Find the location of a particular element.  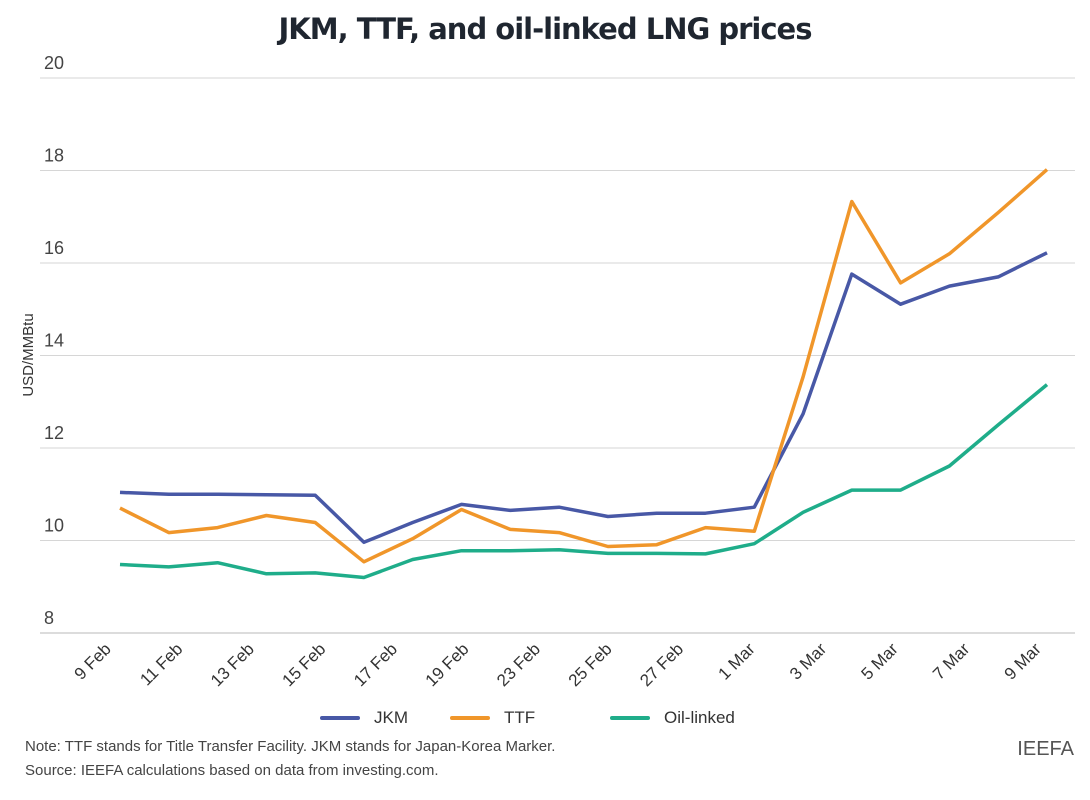

x-tick-label: 27 Feb is located at coordinates (661, 664).